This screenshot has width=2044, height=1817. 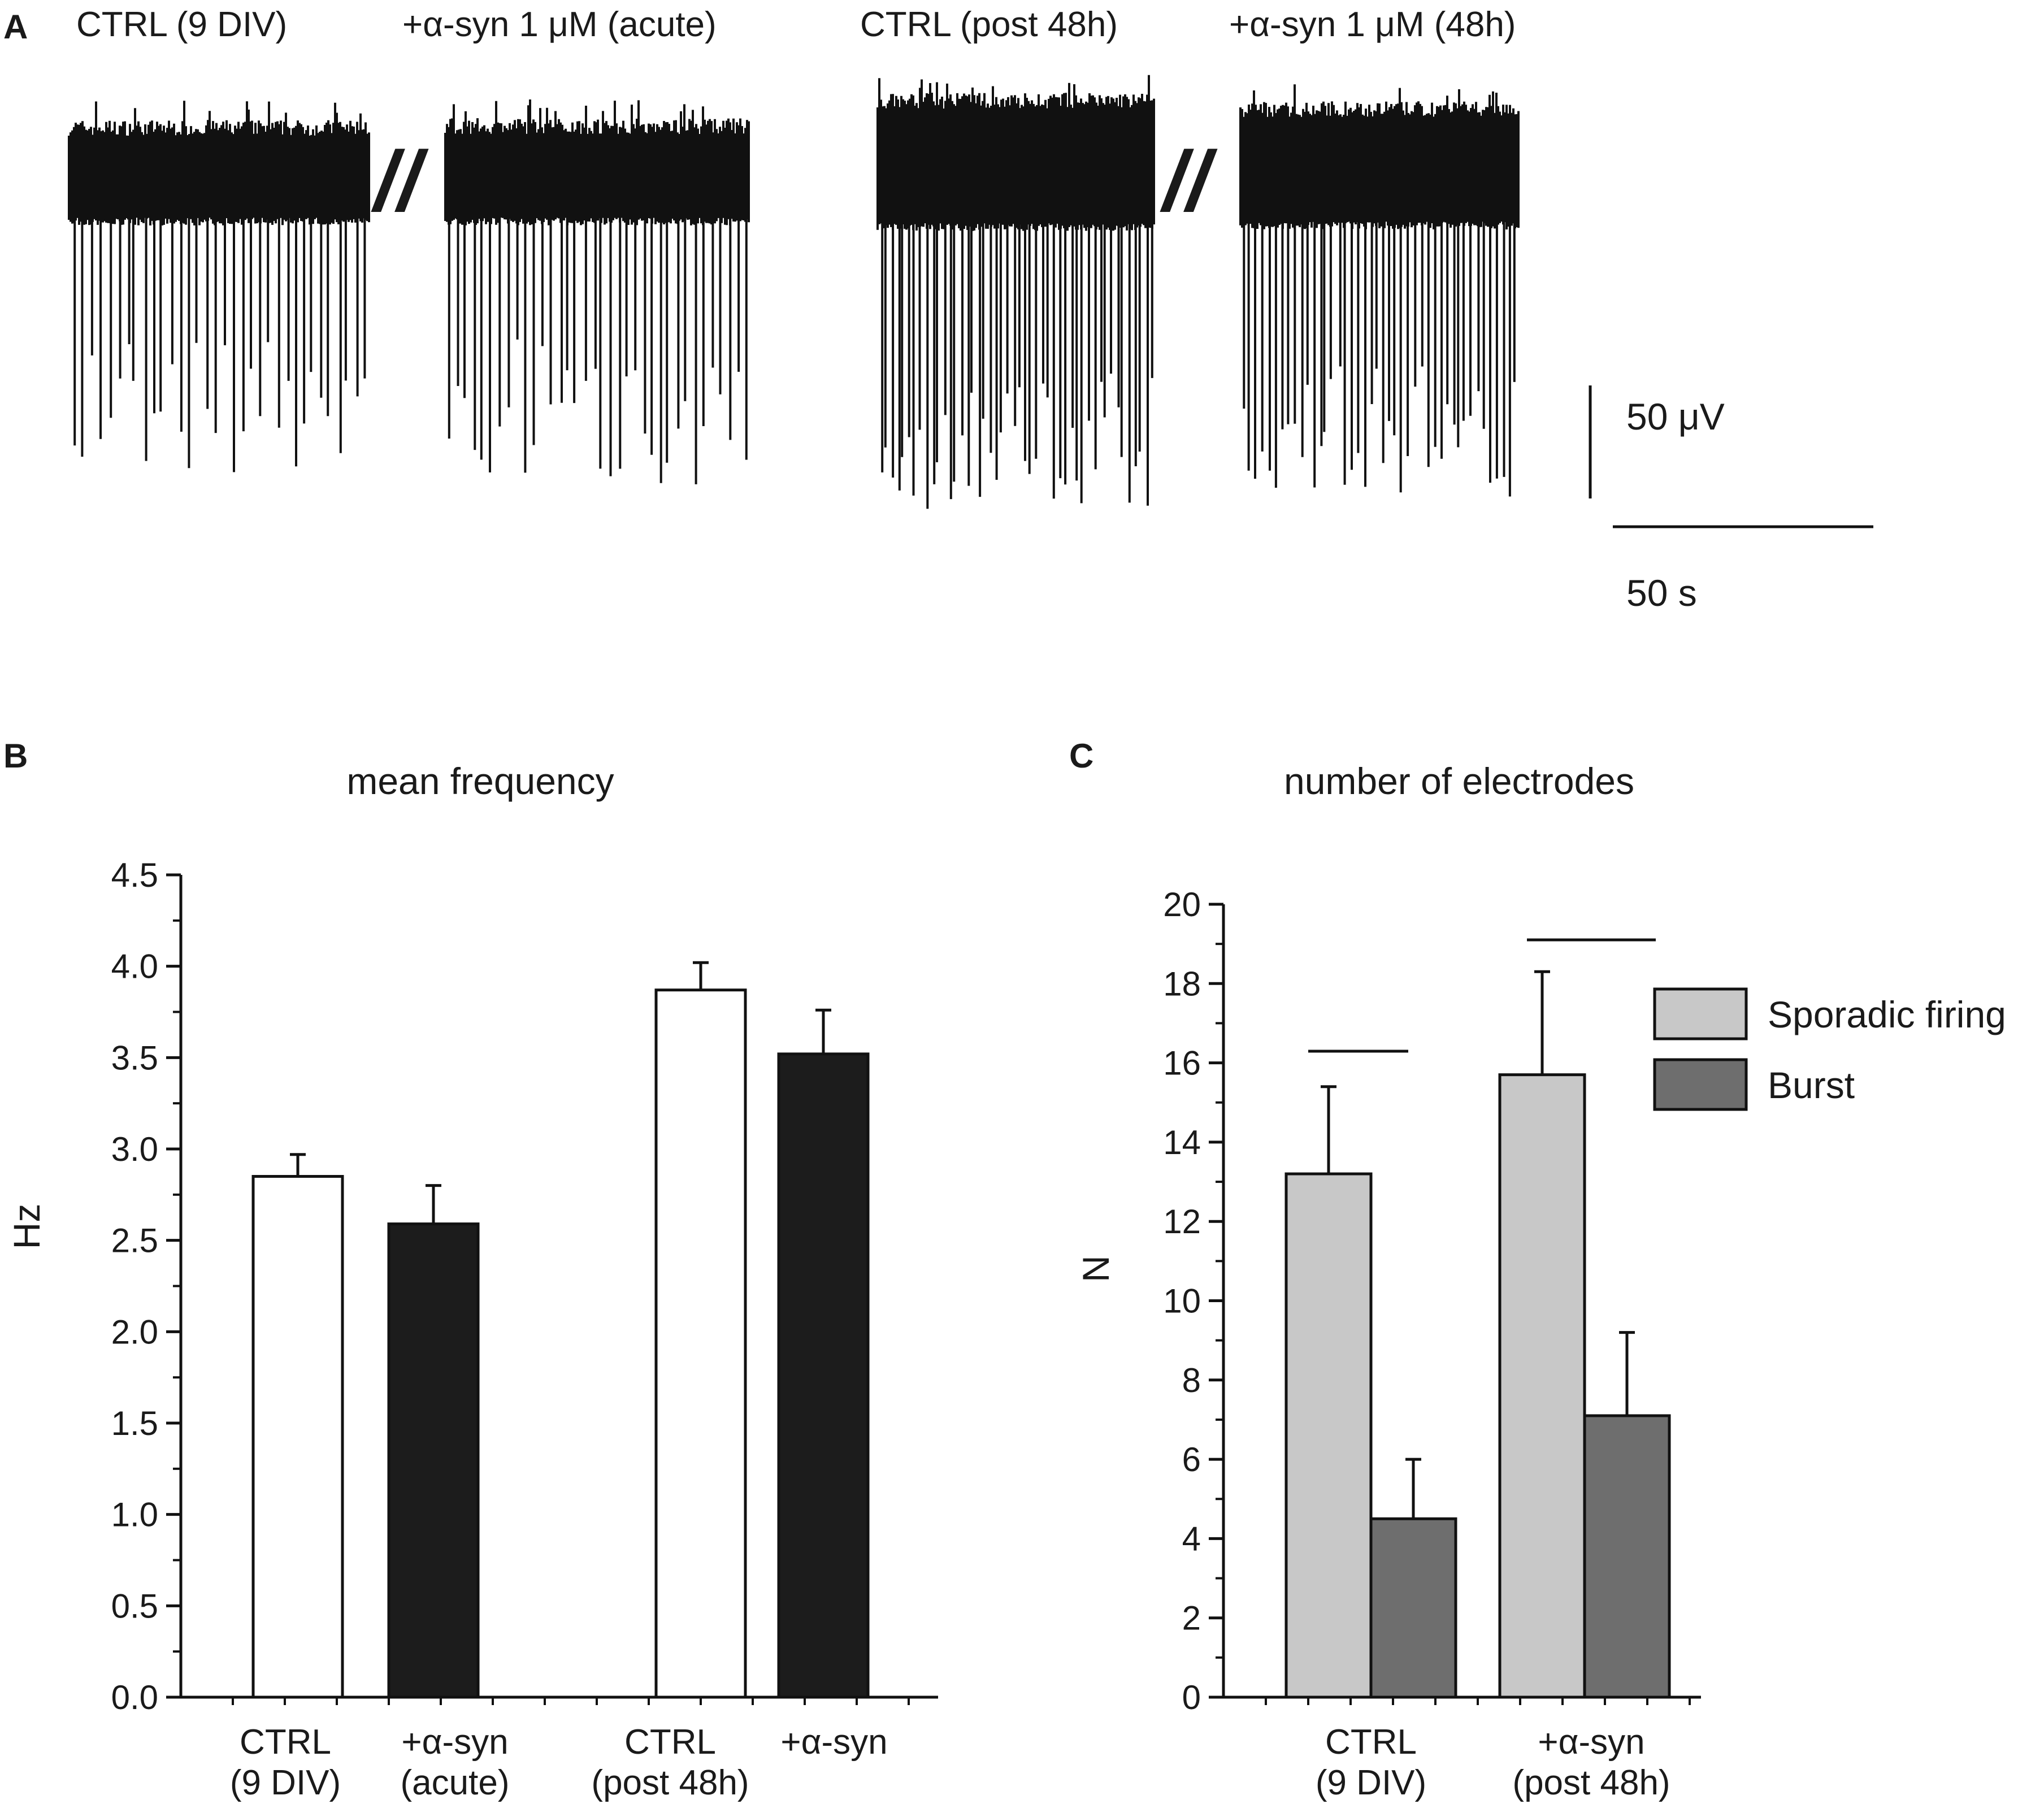 I want to click on chart-b-y-tick-label: 3.0, so click(x=134, y=1149).